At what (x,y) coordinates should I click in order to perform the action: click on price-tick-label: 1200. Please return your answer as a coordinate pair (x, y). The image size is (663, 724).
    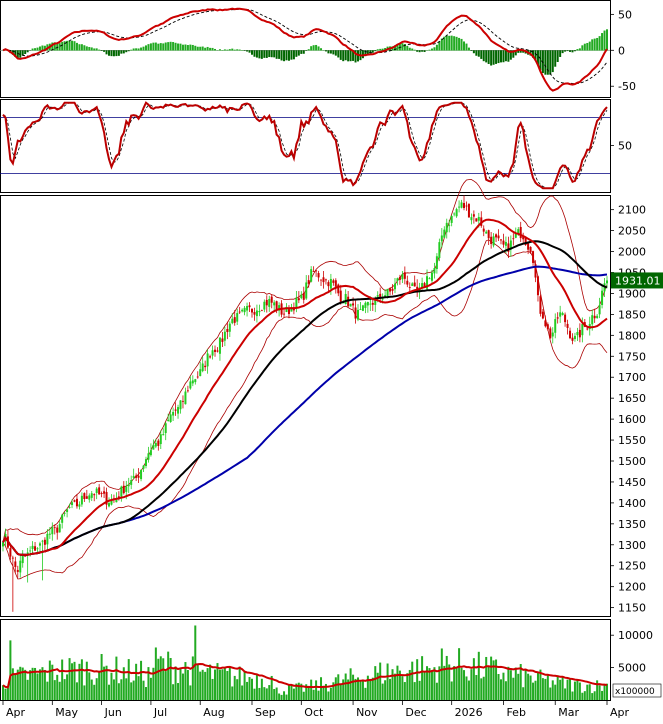
    Looking at the image, I should click on (632, 587).